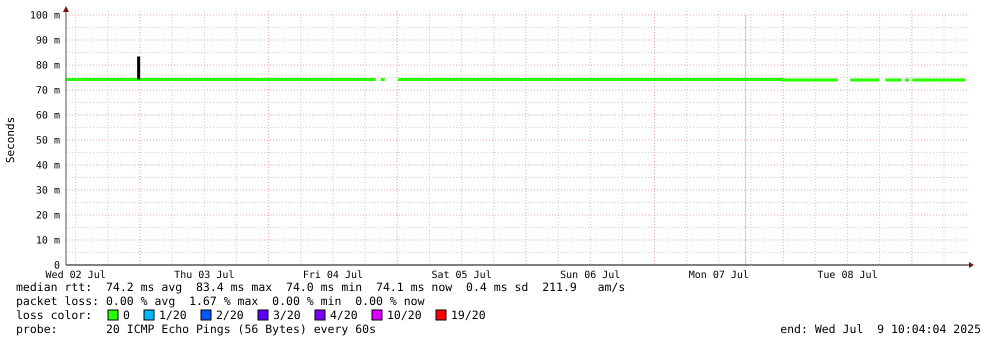  I want to click on y-tick-label: 0, so click(57, 266).